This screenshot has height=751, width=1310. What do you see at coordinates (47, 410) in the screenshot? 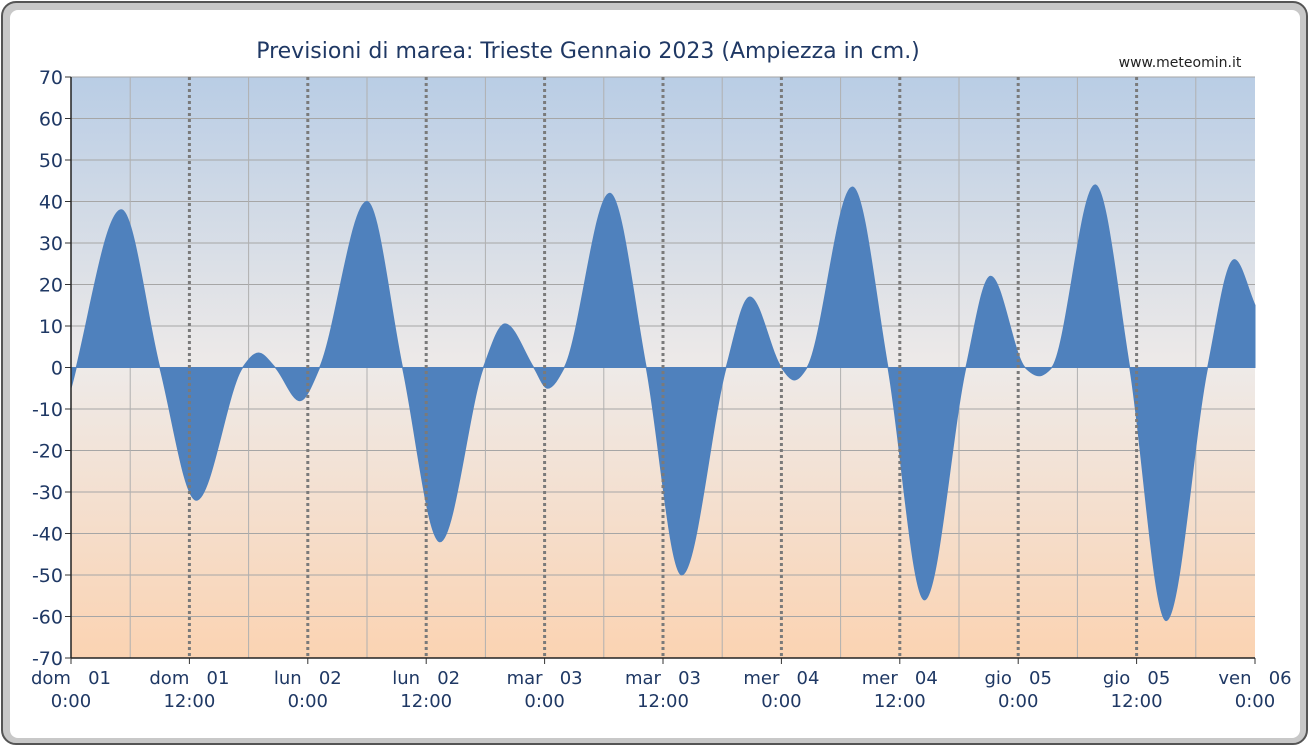
I see `y-tick-label: -10` at bounding box center [47, 410].